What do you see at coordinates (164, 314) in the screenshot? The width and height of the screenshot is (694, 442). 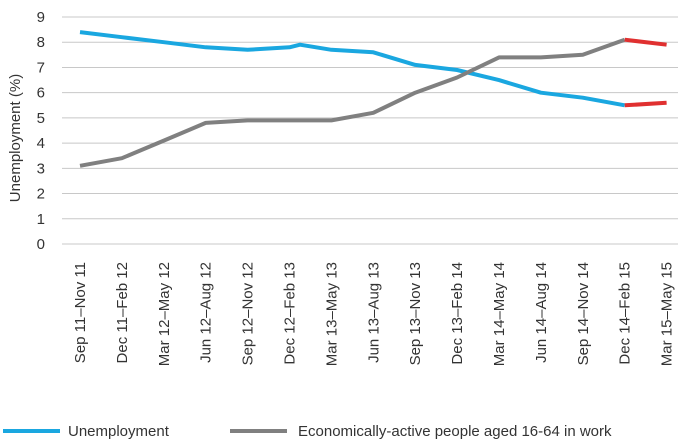 I see `x-tick-label: Mar 12–May 12` at bounding box center [164, 314].